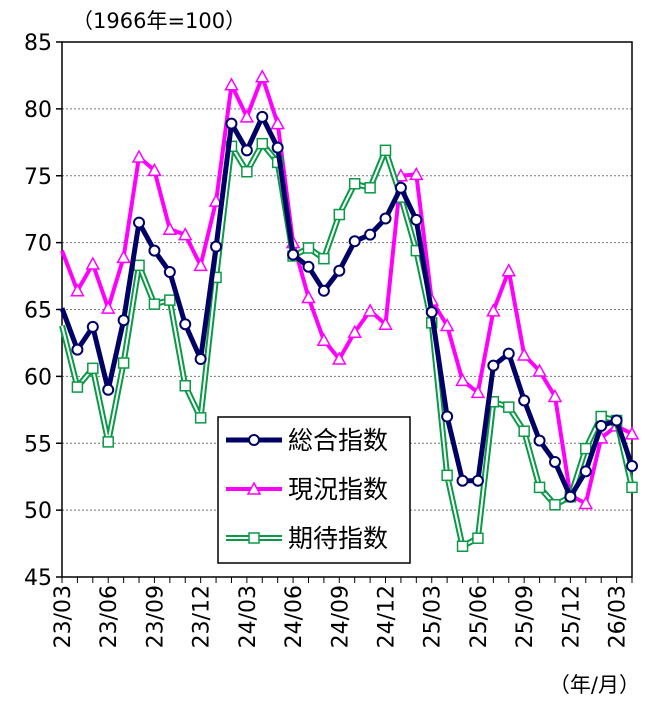  Describe the element at coordinates (202, 616) in the screenshot. I see `x-tick-label: 23/12` at that location.